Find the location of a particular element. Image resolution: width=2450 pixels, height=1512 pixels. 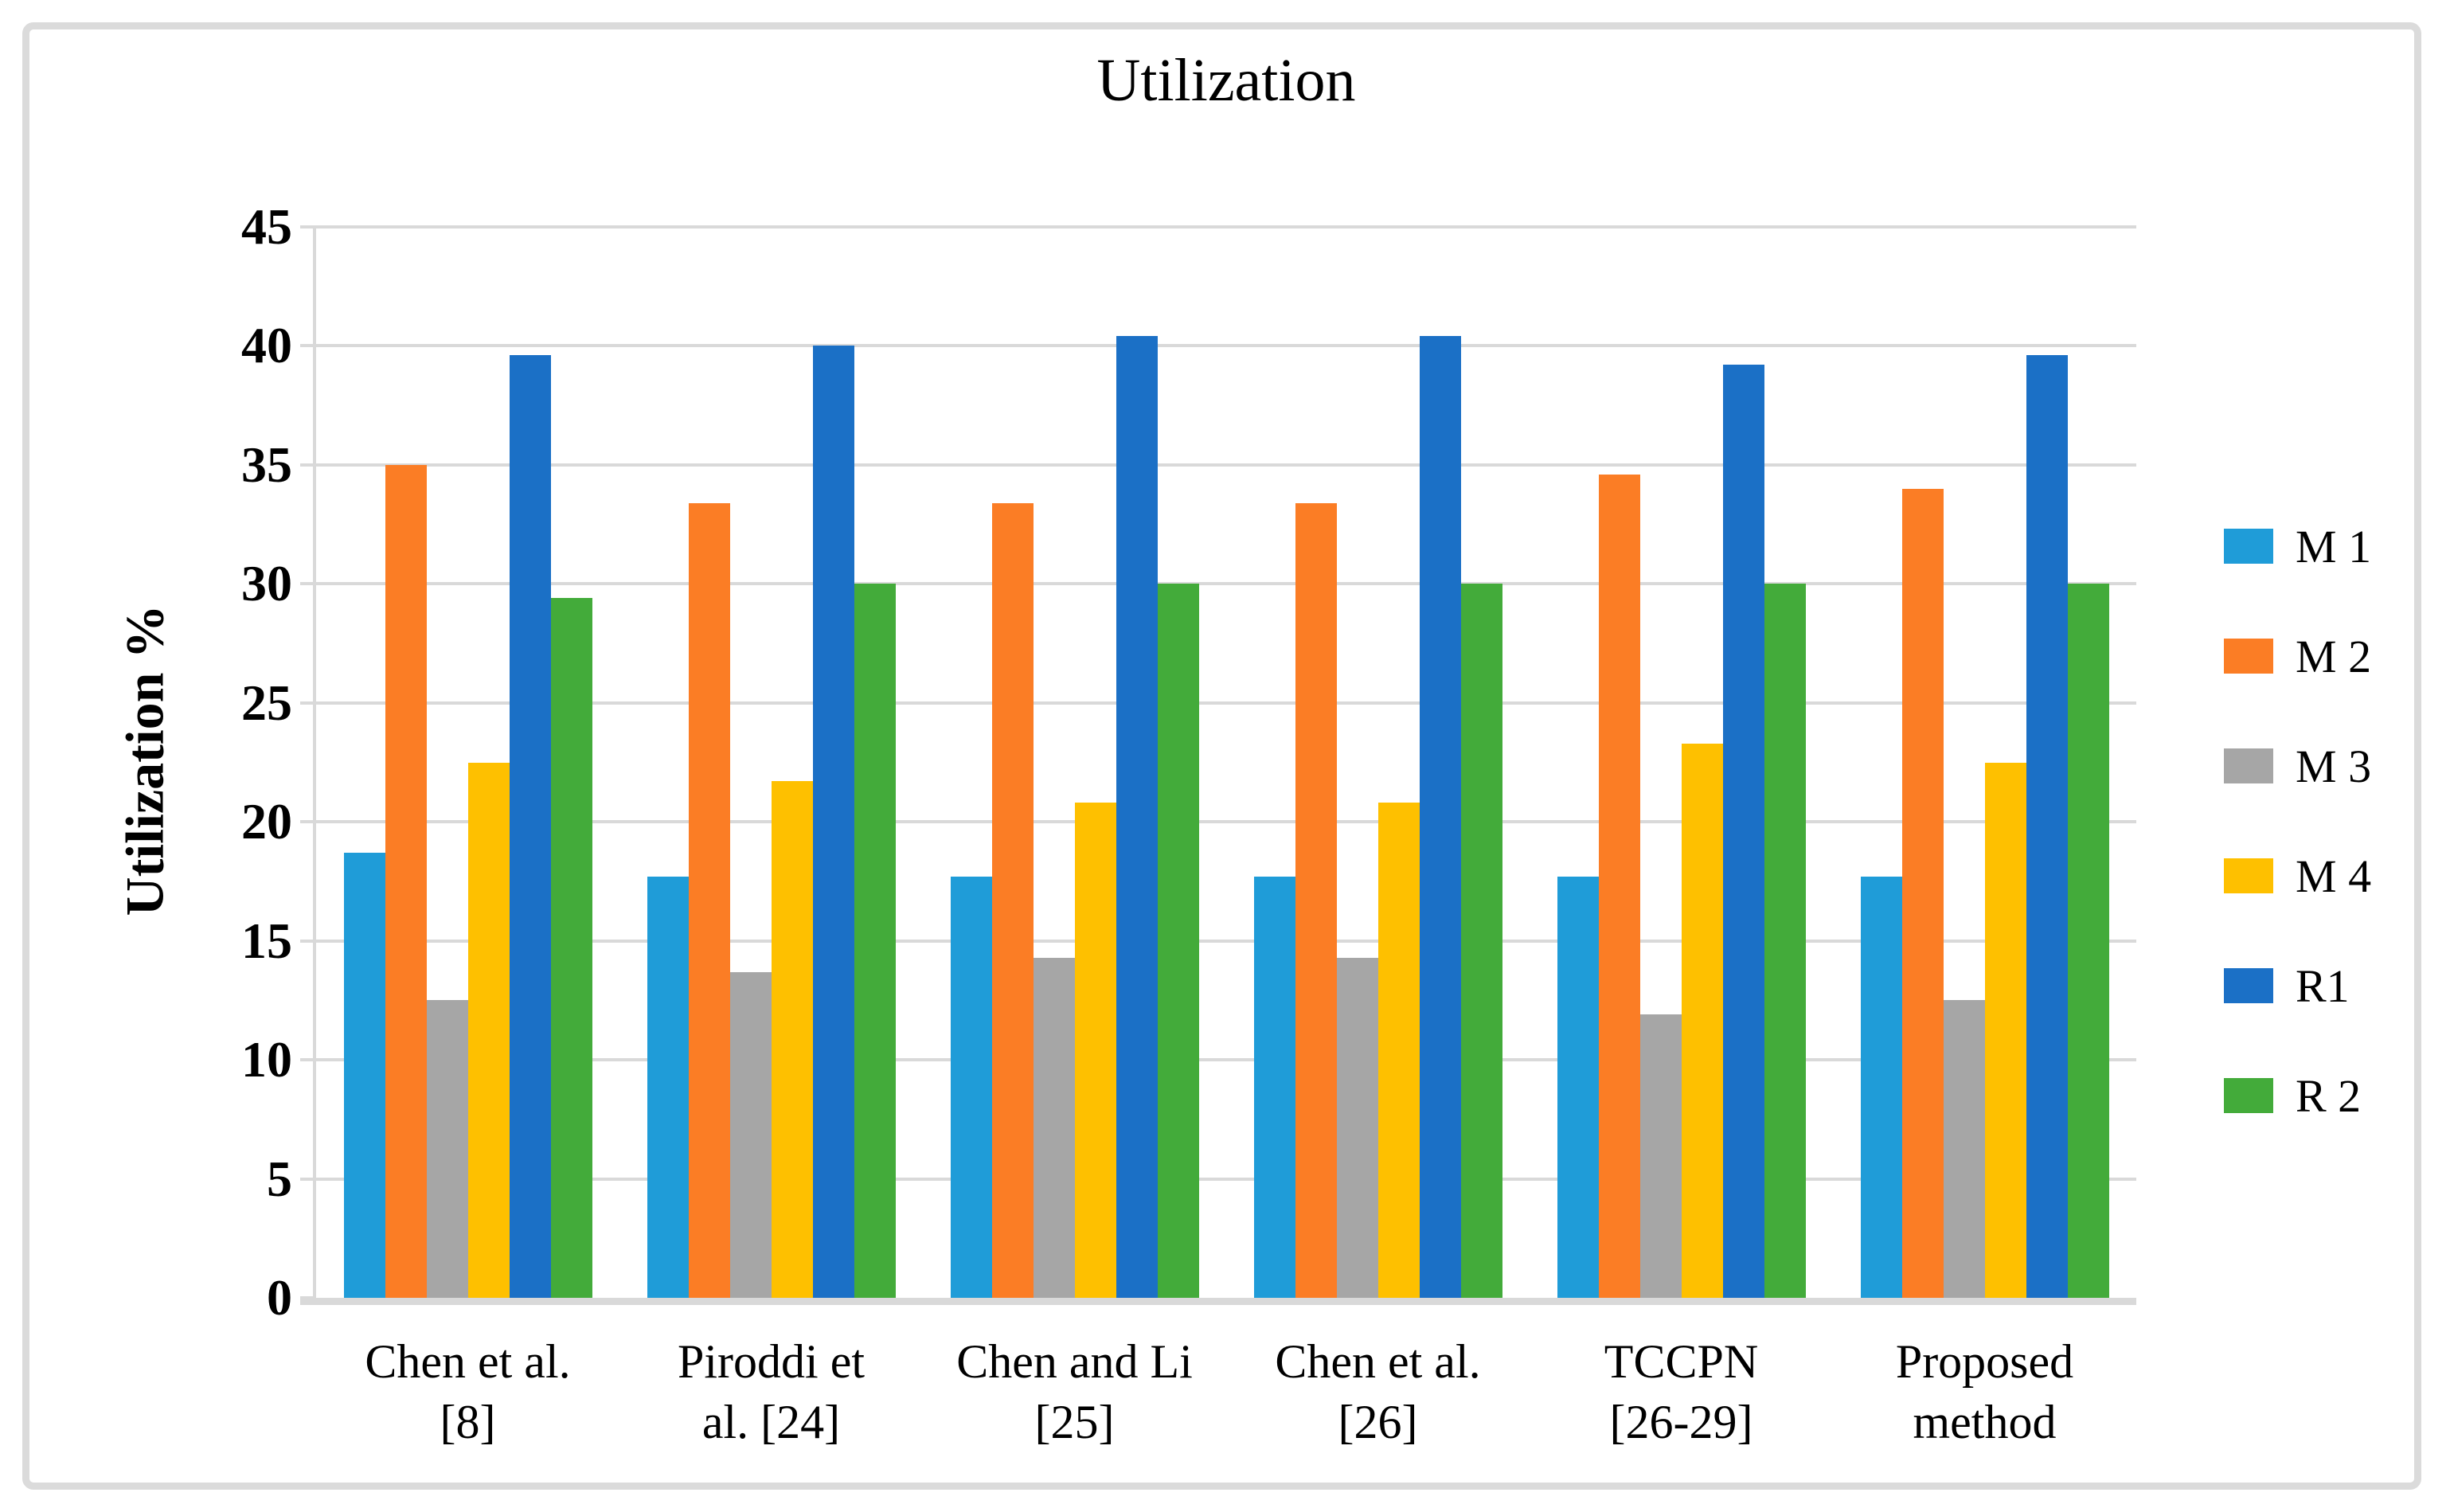

x-axis-label-tccpn-26-29: TCCPN [26-29] is located at coordinates (1681, 1391).